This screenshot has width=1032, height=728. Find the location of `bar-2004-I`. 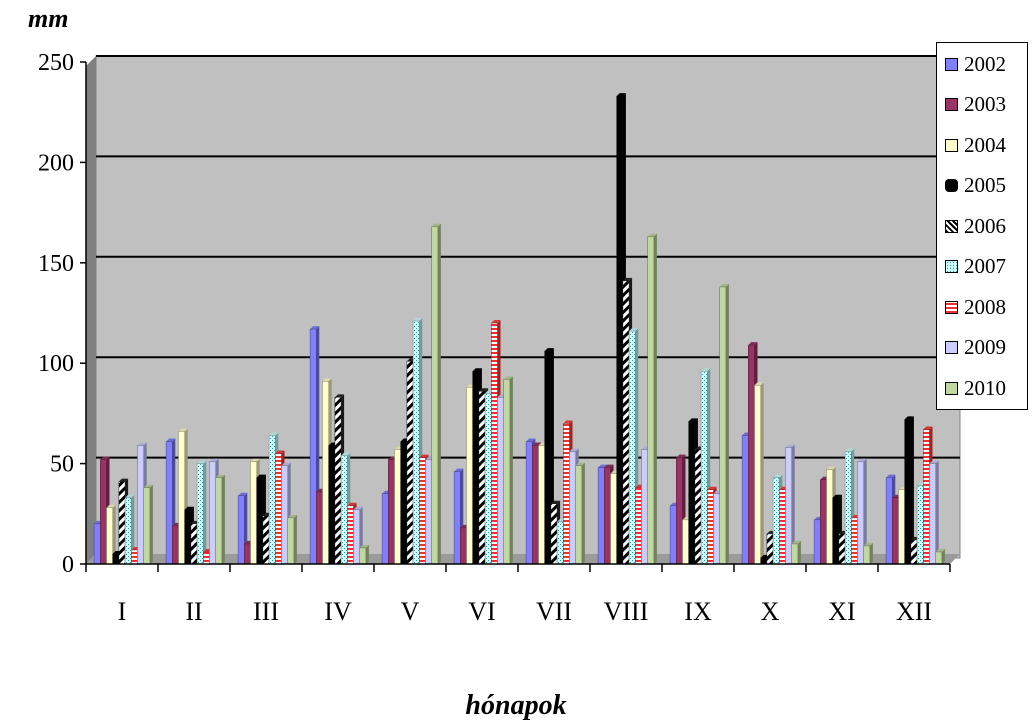

bar-2004-I is located at coordinates (111, 534).